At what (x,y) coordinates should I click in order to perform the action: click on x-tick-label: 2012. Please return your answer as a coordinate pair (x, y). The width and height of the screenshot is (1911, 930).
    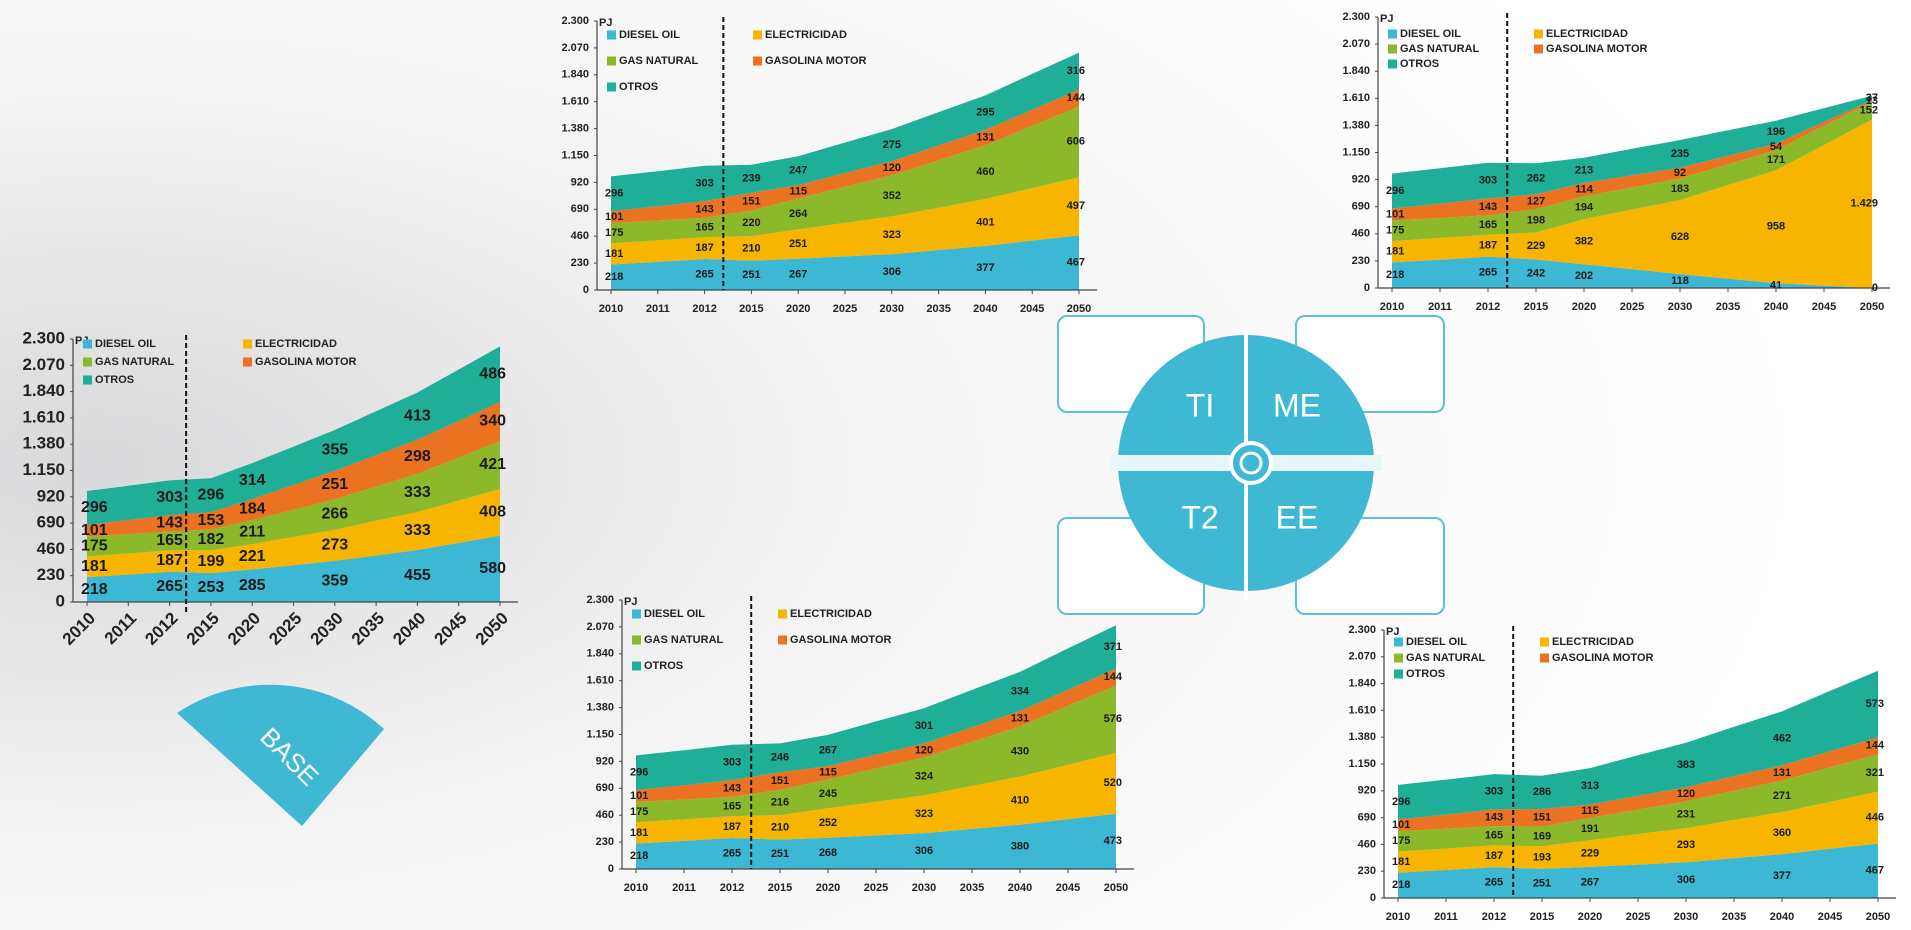
    Looking at the image, I should click on (1494, 917).